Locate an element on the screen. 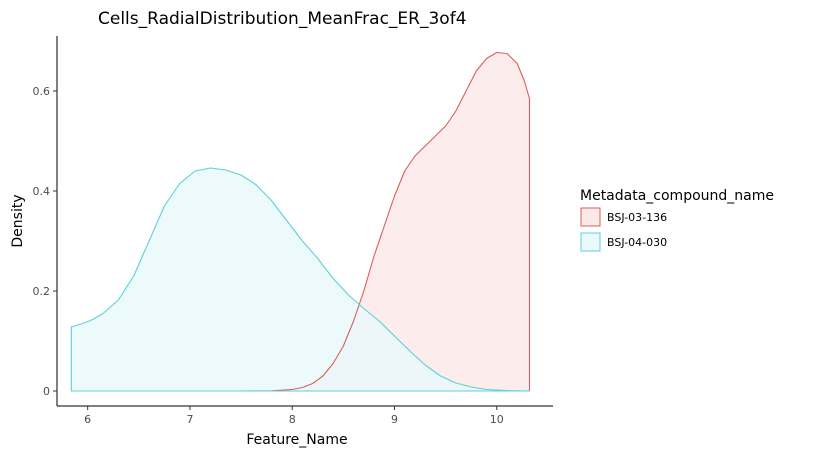 Image resolution: width=819 pixels, height=458 pixels. x-tick-label: 8 is located at coordinates (292, 419).